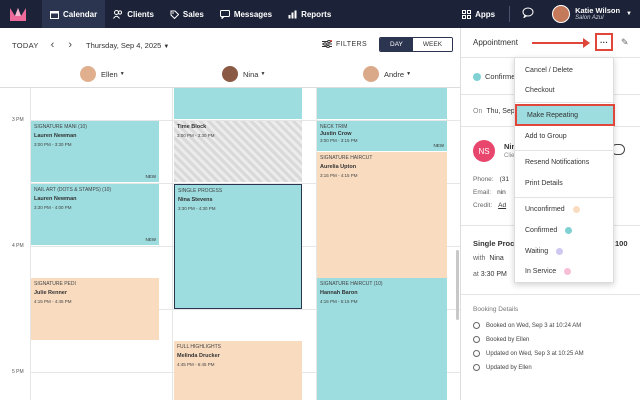 Image resolution: width=640 pixels, height=400 pixels. I want to click on user-menu: Katie Wilson Salon Azul ▼, so click(592, 14).